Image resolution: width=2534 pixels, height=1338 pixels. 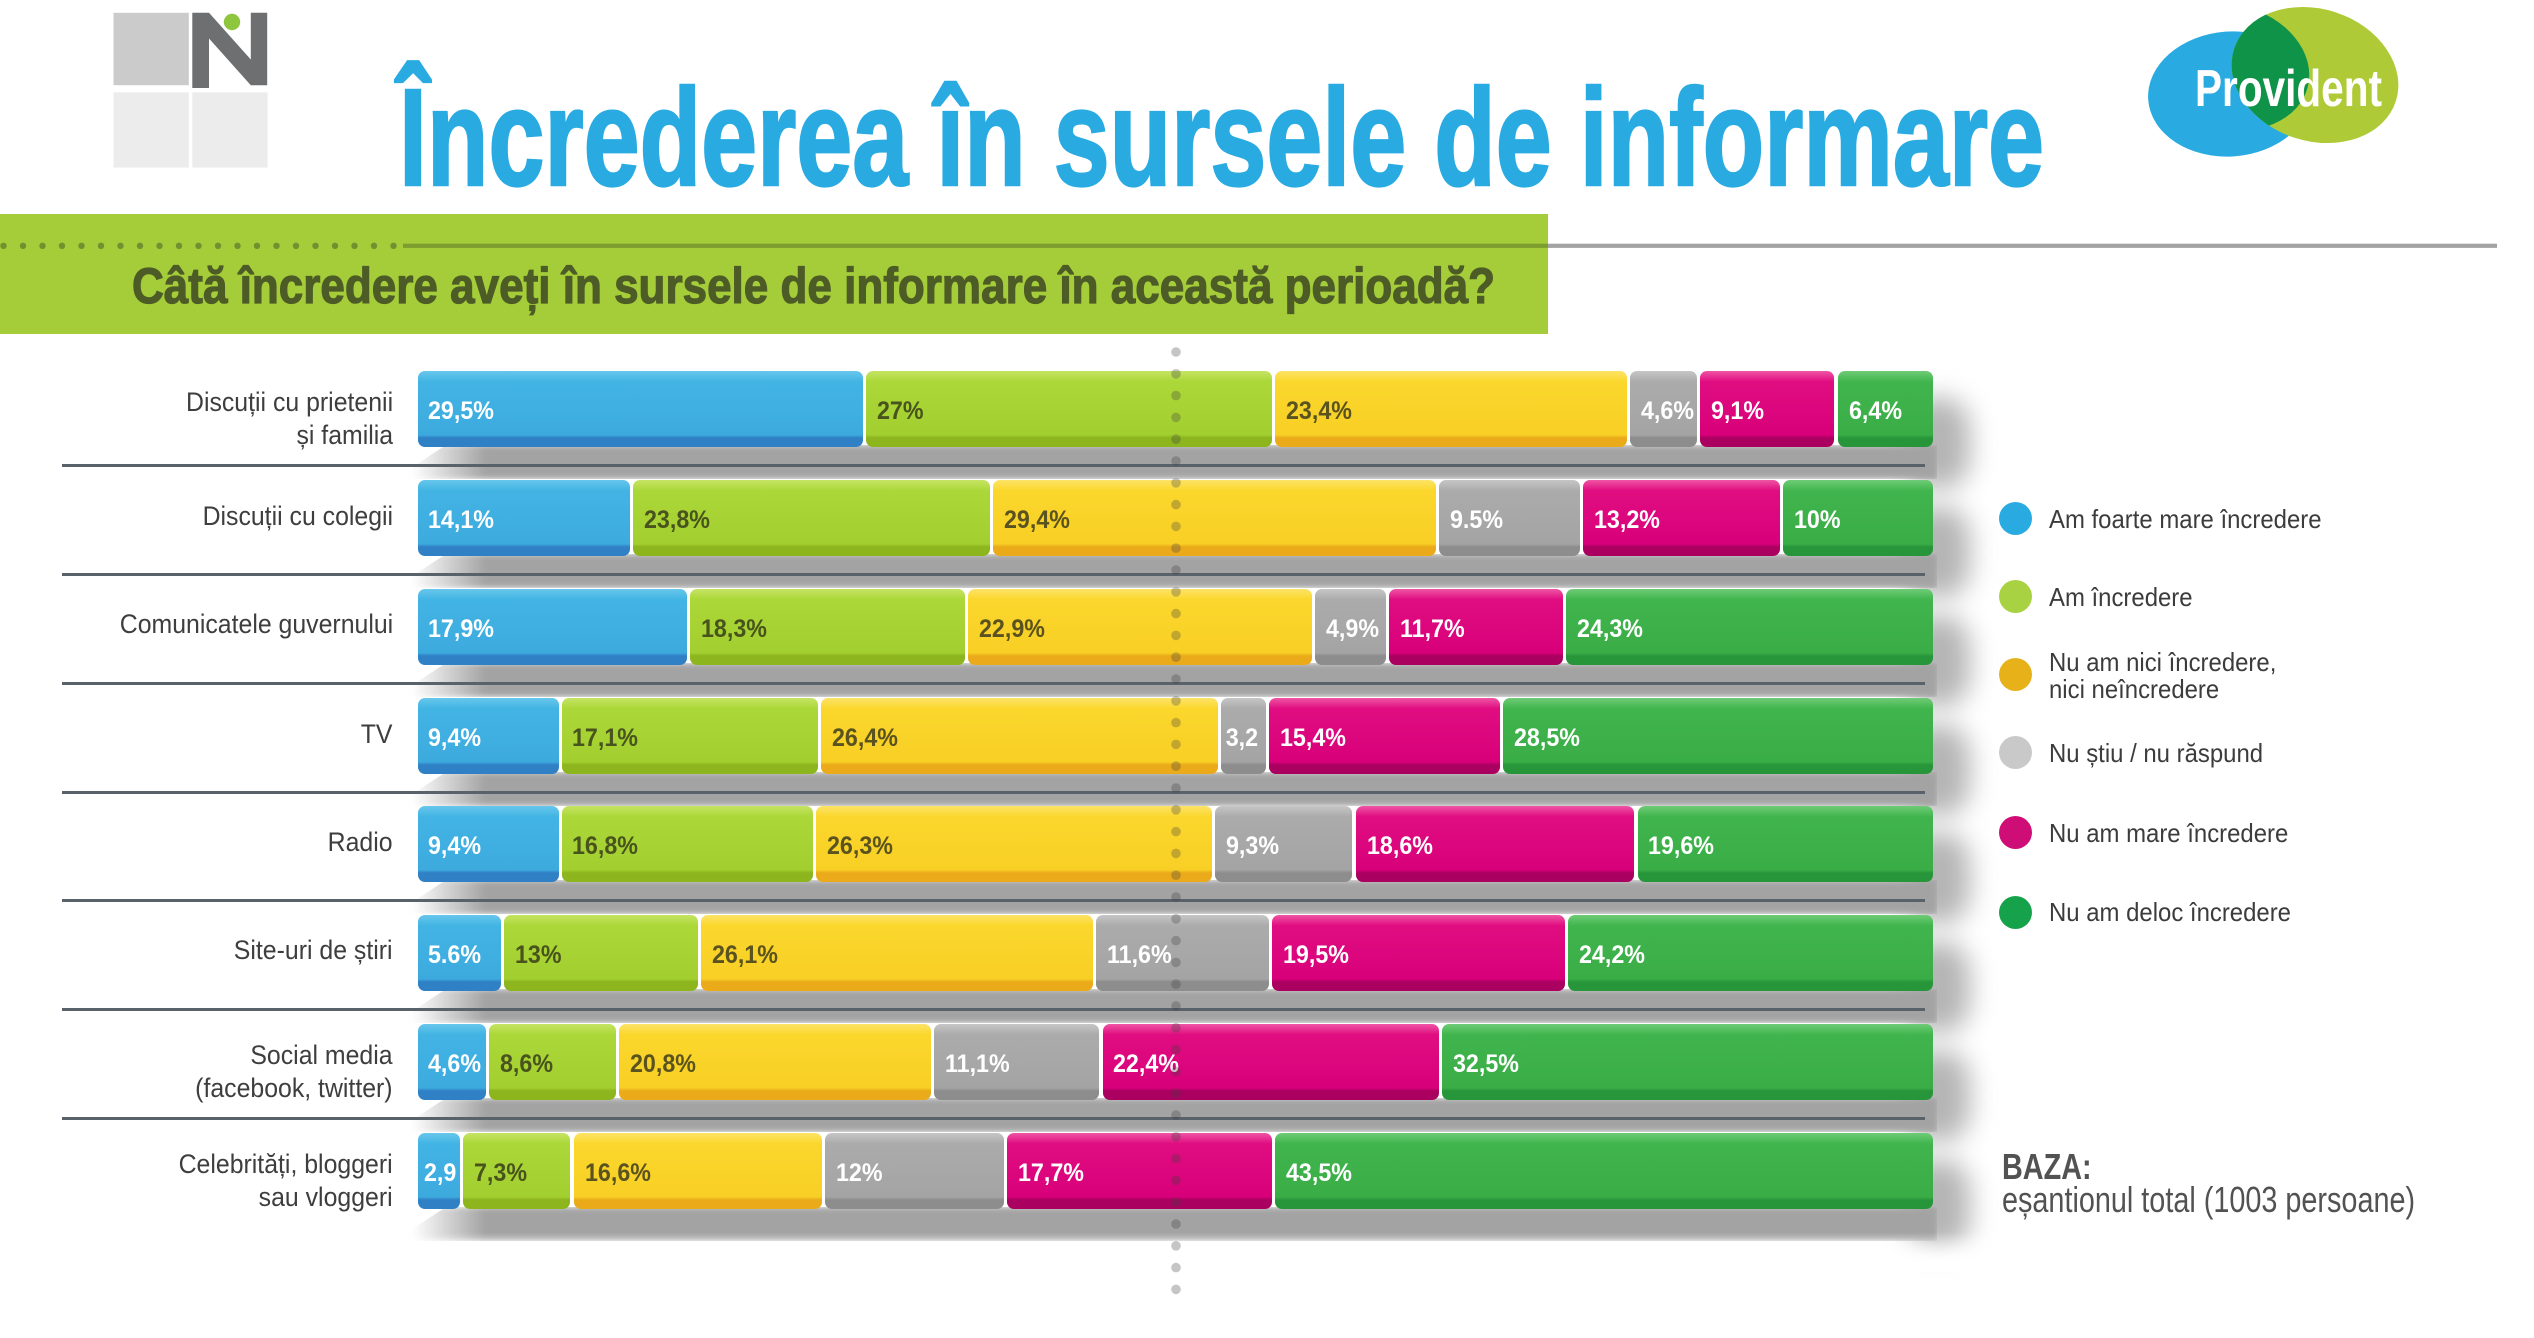 I want to click on svg-text:Încrederea în sursele de infor: Încrederea în sursele de informare, so click(x=1219, y=138).